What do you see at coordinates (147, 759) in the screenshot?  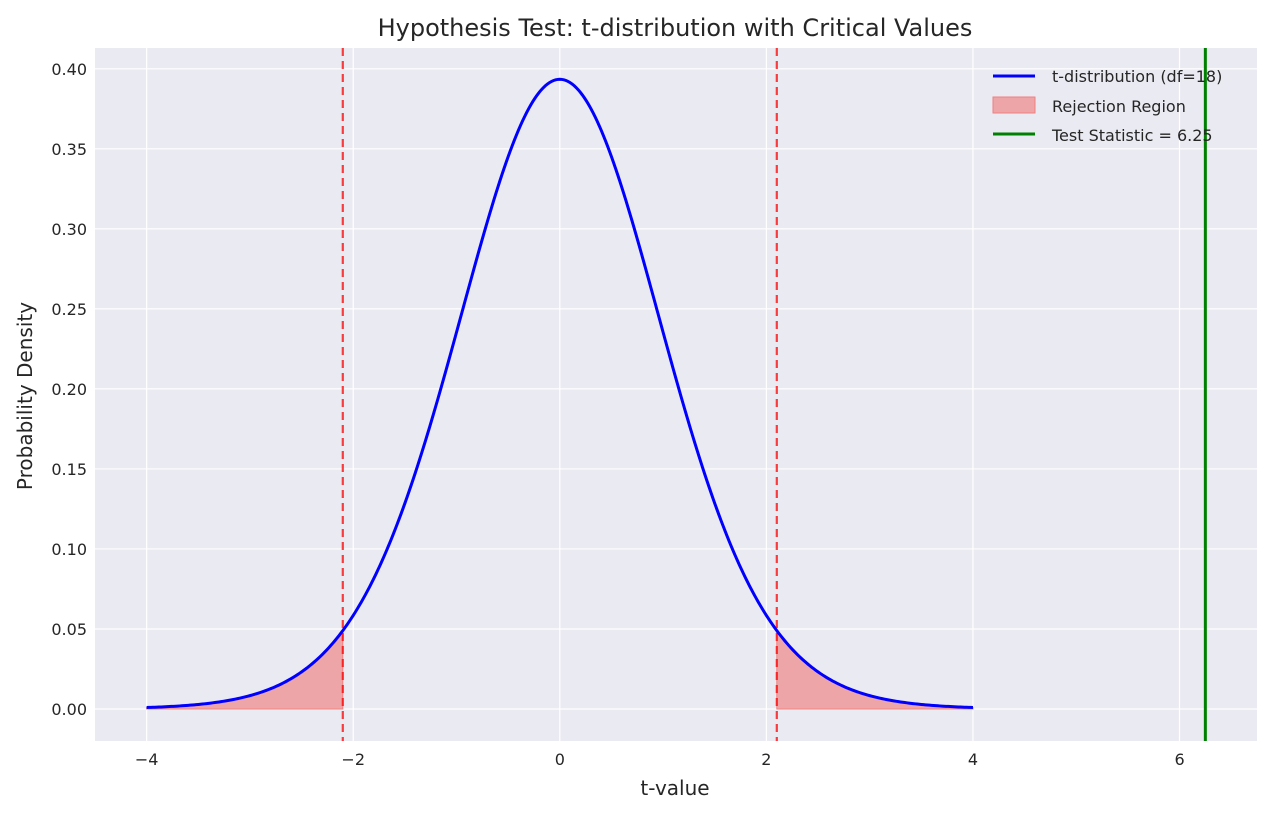 I see `x-tick-label: −4` at bounding box center [147, 759].